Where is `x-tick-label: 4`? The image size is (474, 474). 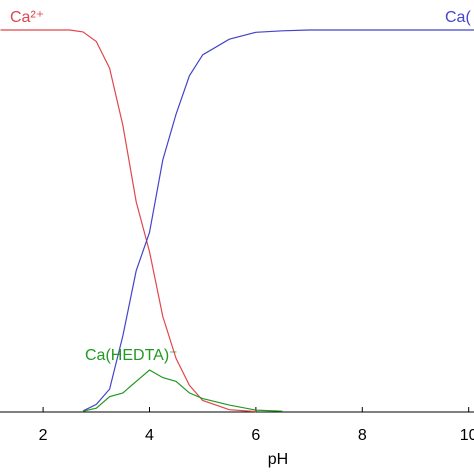
x-tick-label: 4 is located at coordinates (149, 435).